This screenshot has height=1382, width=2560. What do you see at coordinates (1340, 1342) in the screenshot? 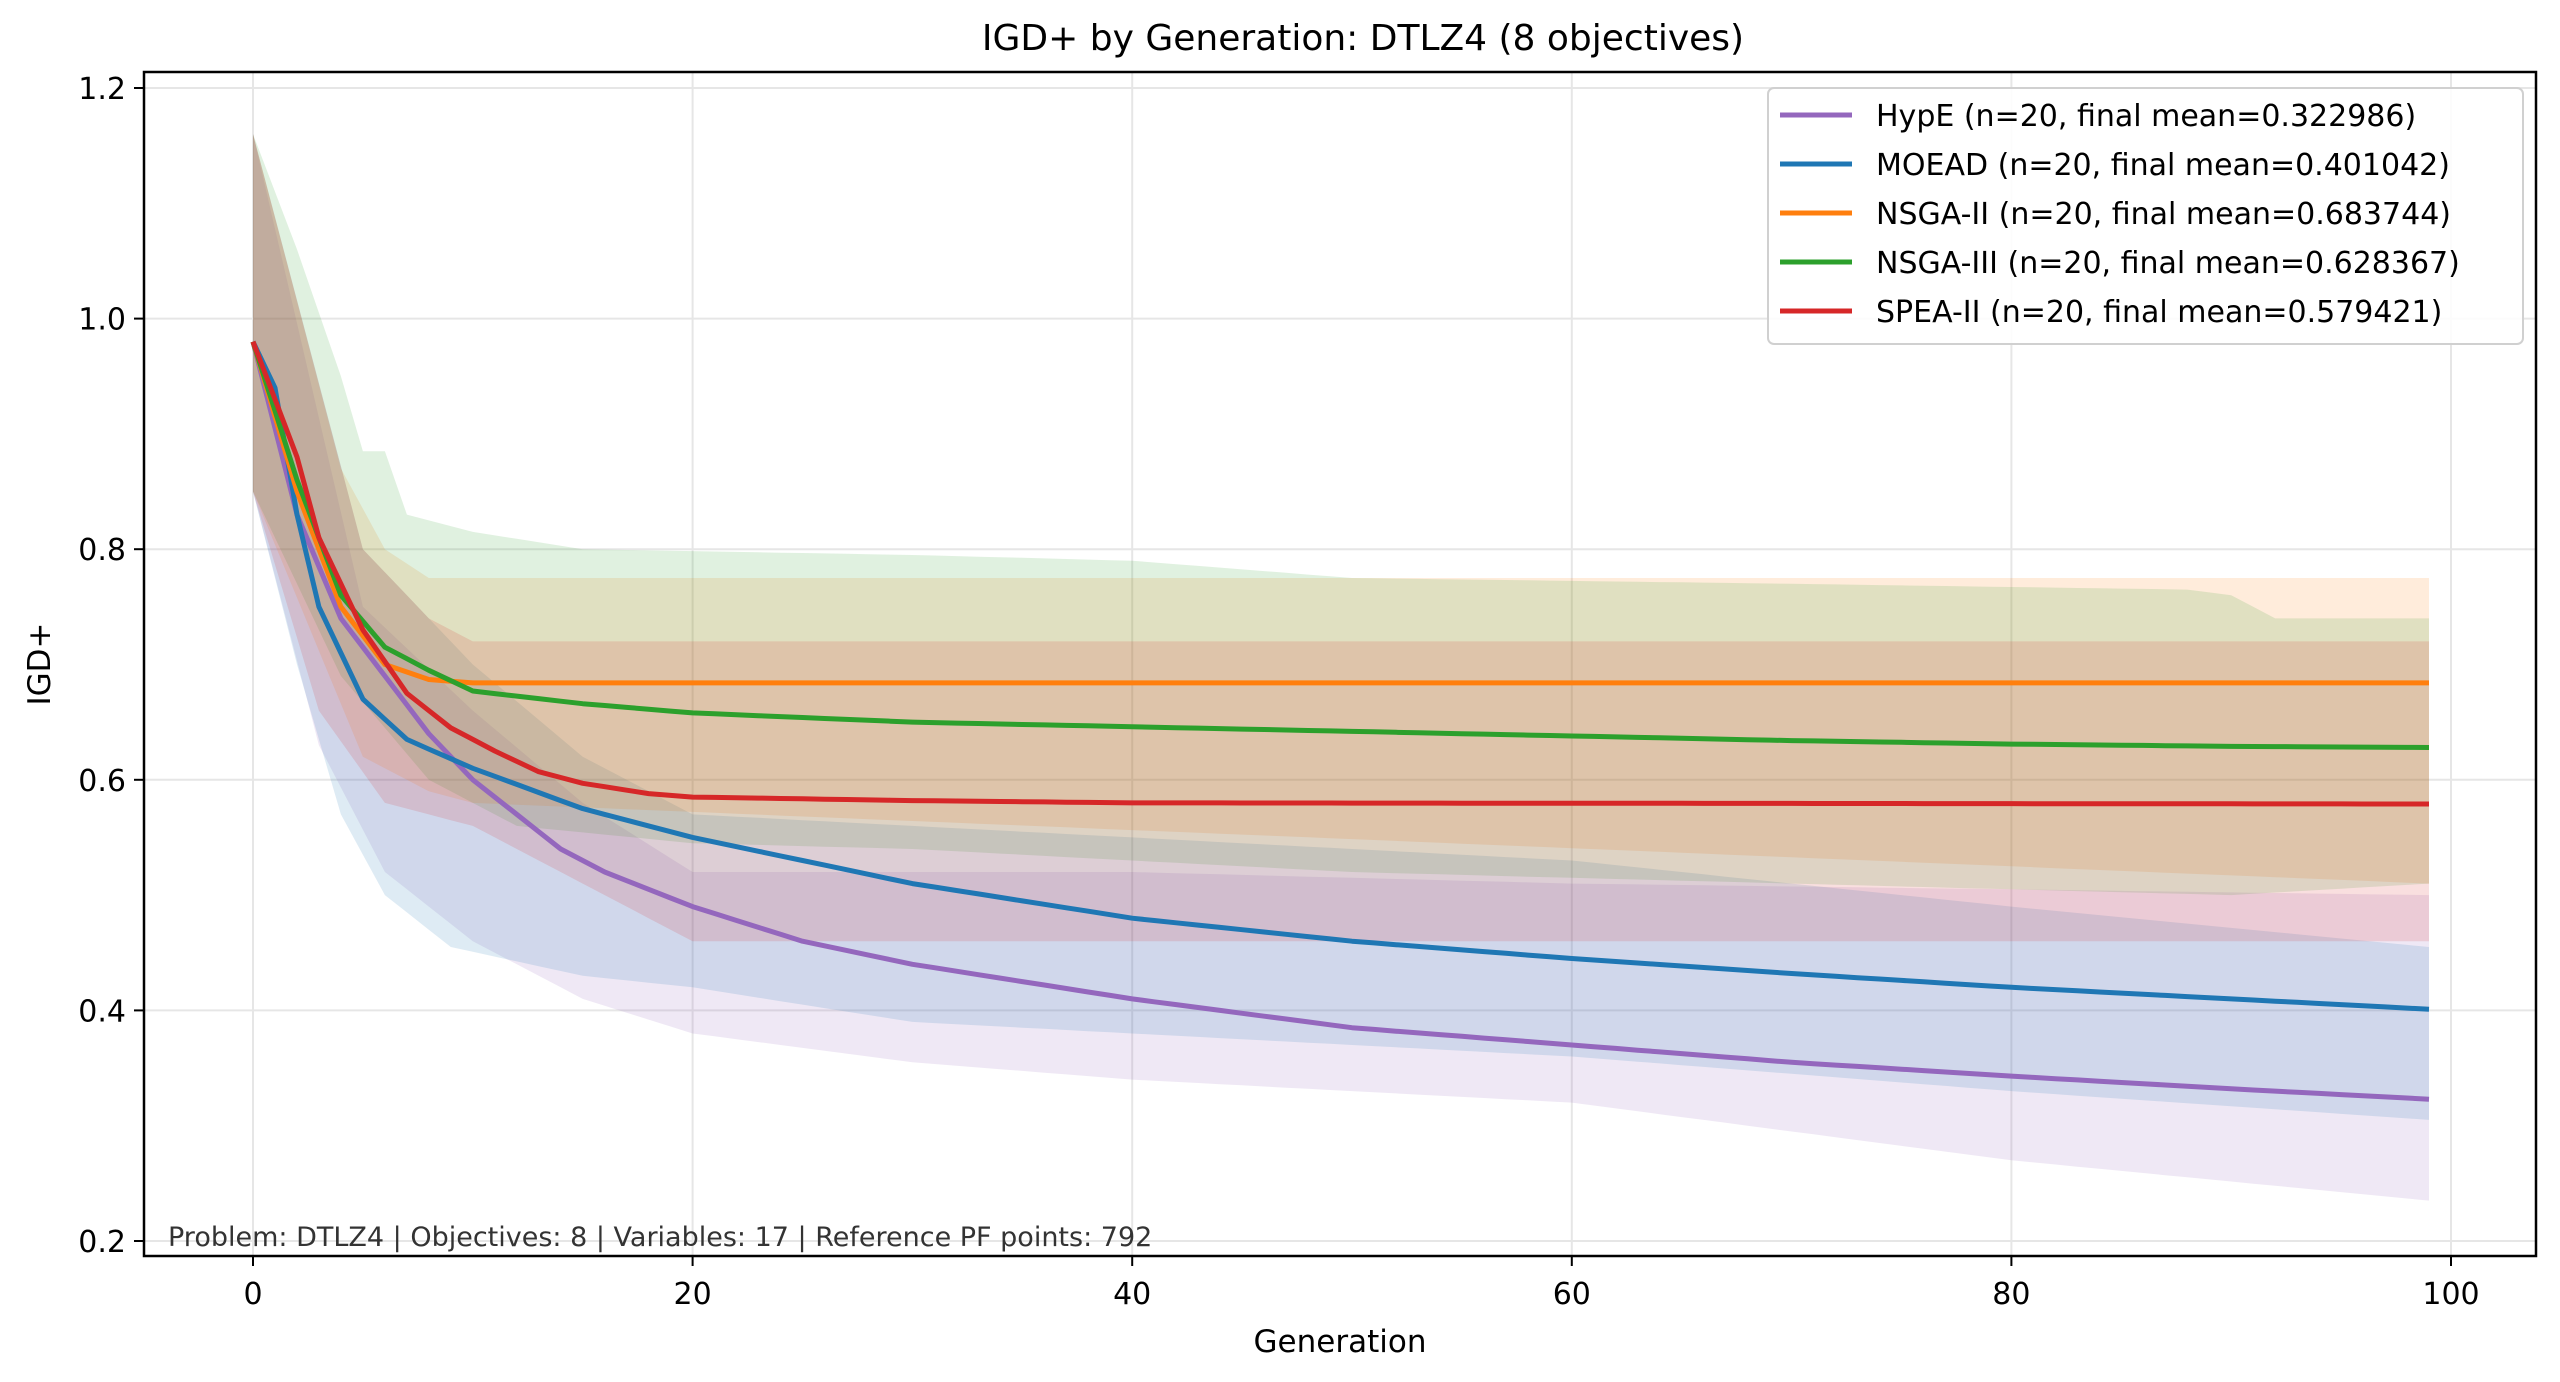
I see `x-axis-label: Generation` at bounding box center [1340, 1342].